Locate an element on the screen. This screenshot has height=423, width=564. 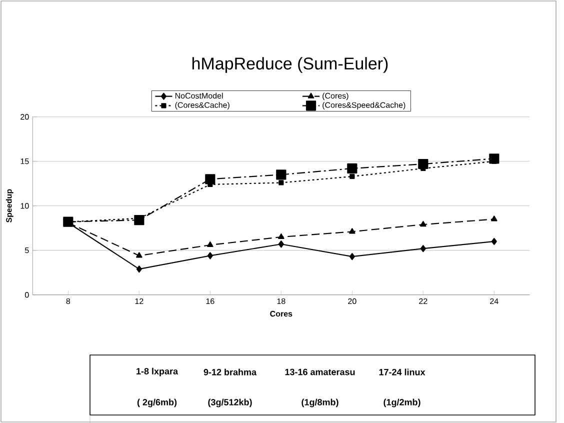
text: 13-16 amaterasu is located at coordinates (320, 372).